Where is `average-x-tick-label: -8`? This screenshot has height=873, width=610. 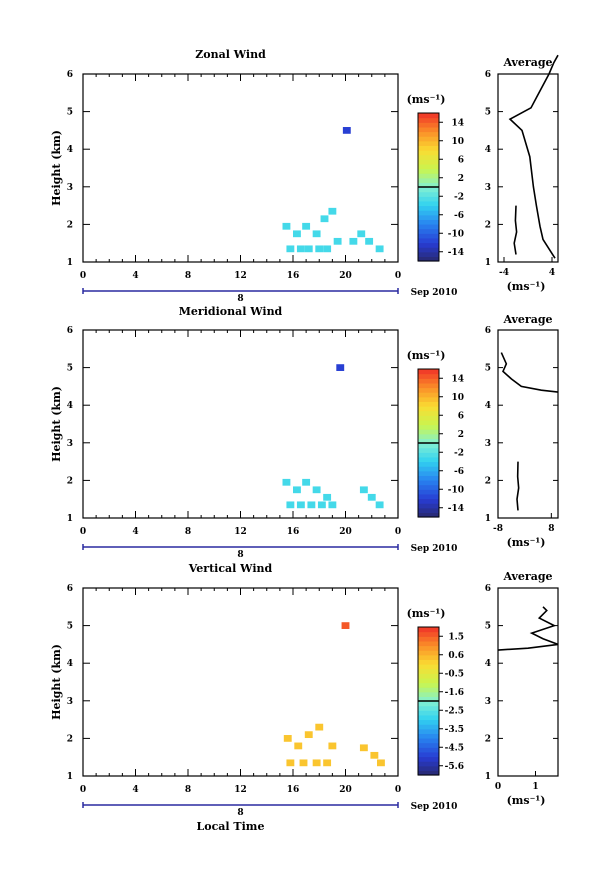 average-x-tick-label: -8 is located at coordinates (498, 529).